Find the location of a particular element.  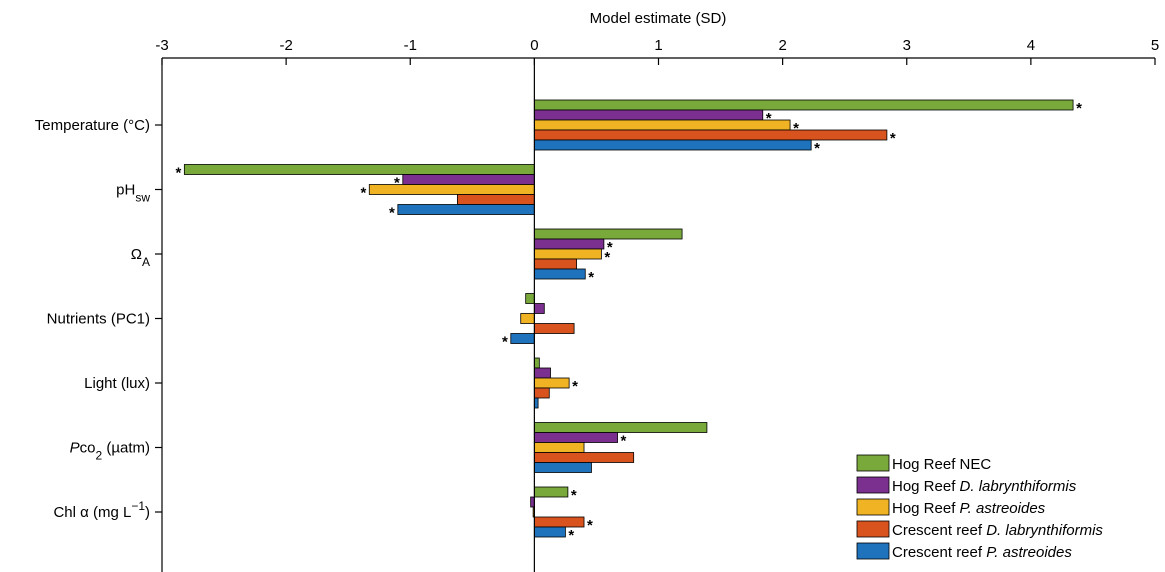

label-part: sw is located at coordinates (142, 198).